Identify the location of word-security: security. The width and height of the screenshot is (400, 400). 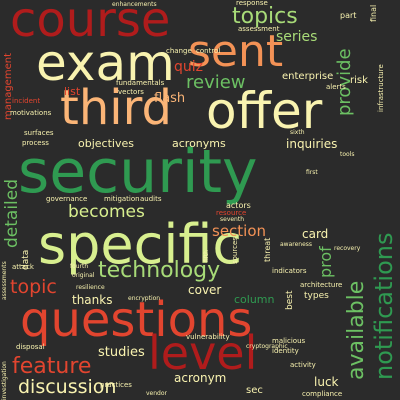
(138, 172).